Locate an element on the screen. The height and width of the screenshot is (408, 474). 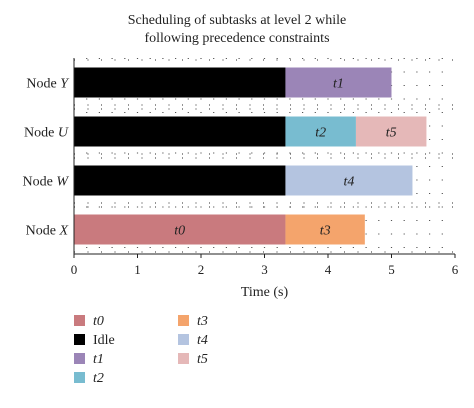
x-tick-label: 5 is located at coordinates (391, 269).